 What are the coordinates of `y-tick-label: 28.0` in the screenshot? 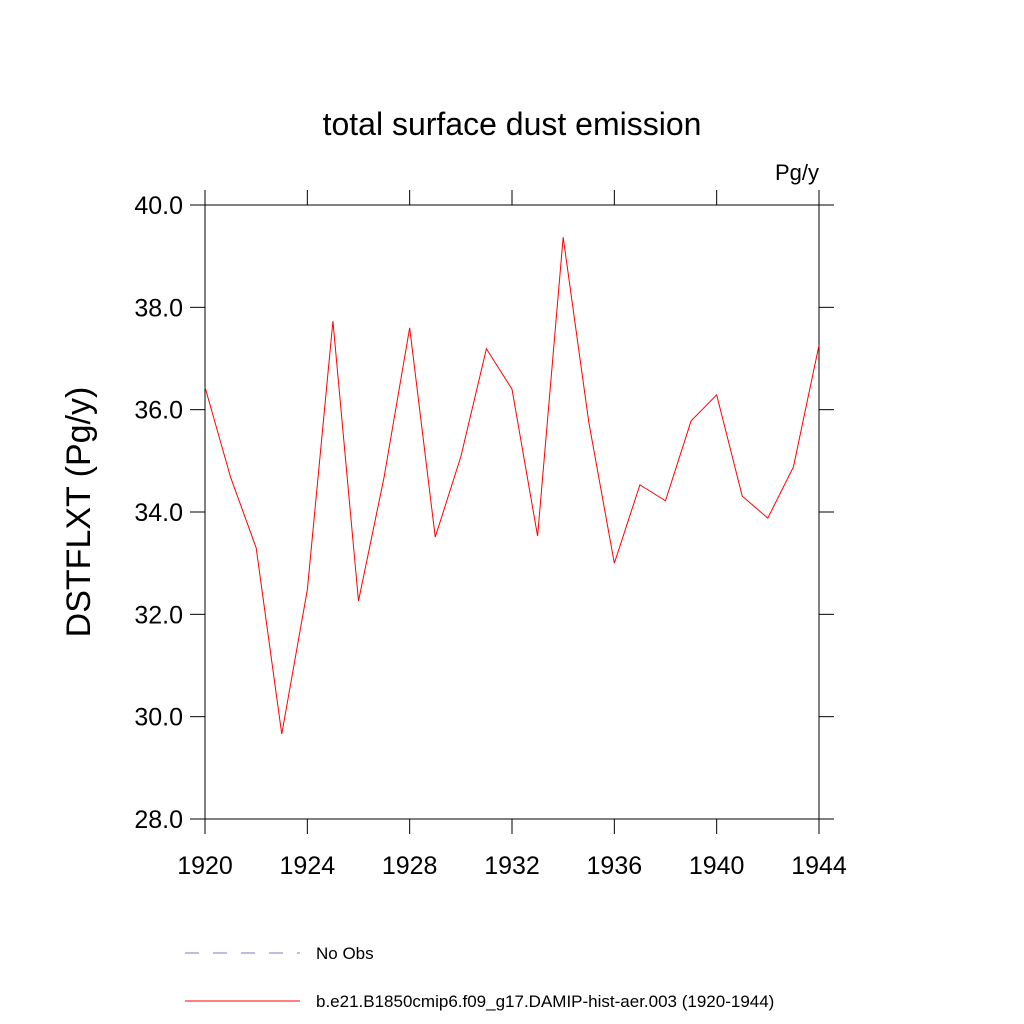 It's located at (158, 820).